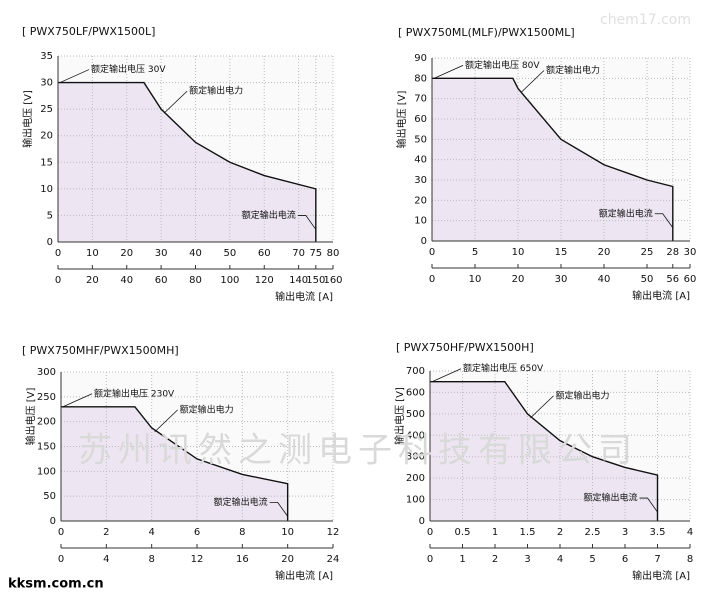 The height and width of the screenshot is (598, 716). I want to click on x2-tick-label: 7, so click(657, 559).